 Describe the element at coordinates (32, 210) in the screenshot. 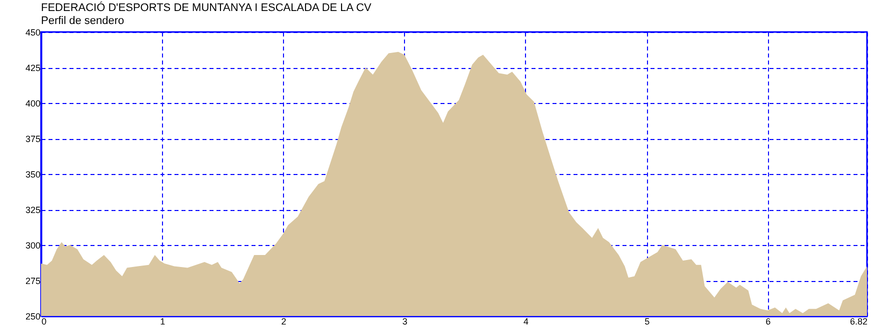

I see `y-tick-label: 325` at that location.